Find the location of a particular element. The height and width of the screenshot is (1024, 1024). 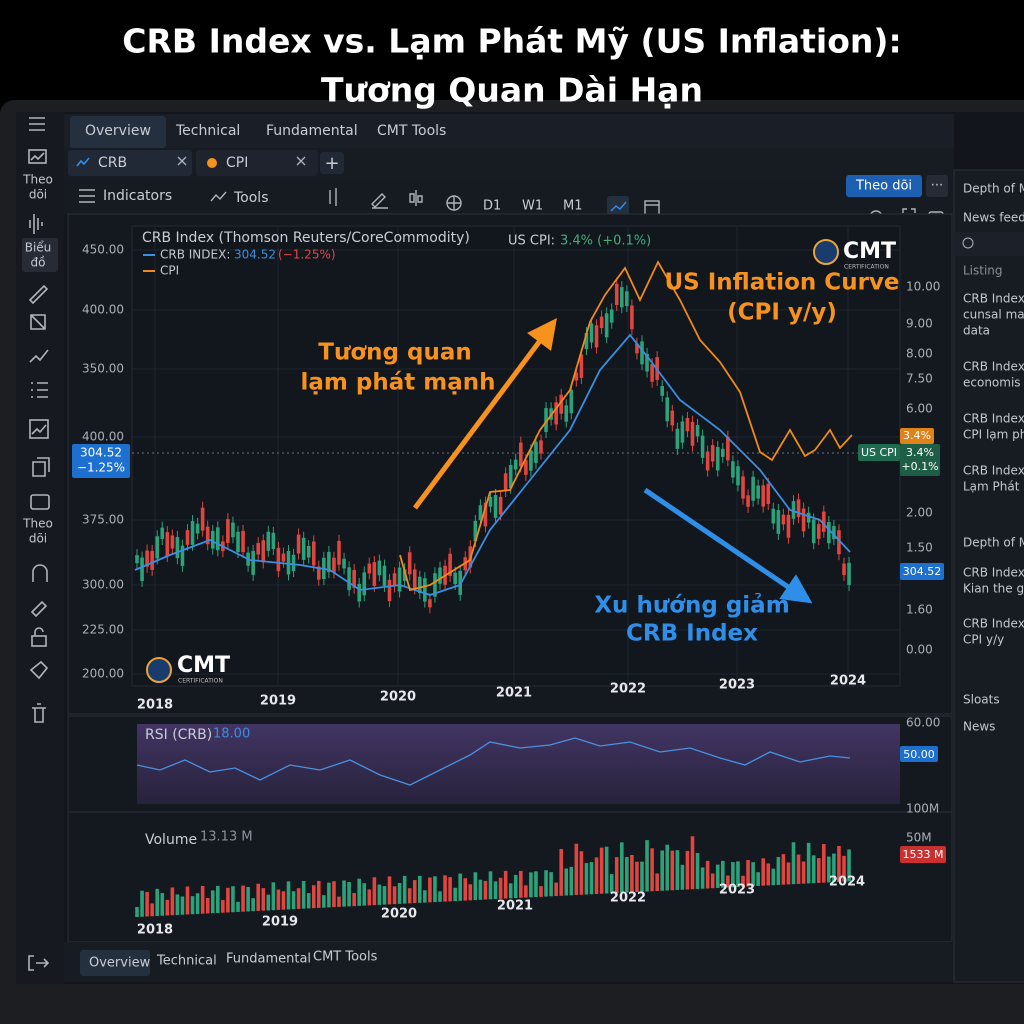

x-axis-label: 2024 is located at coordinates (847, 882).